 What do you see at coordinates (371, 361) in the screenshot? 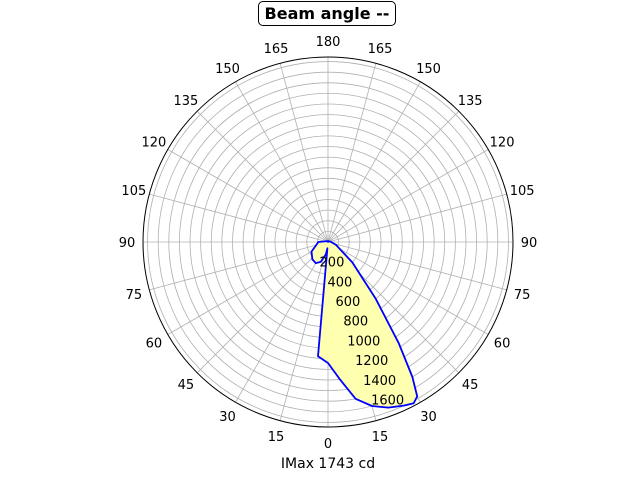
I see `radial-tick-label: 1200` at bounding box center [371, 361].